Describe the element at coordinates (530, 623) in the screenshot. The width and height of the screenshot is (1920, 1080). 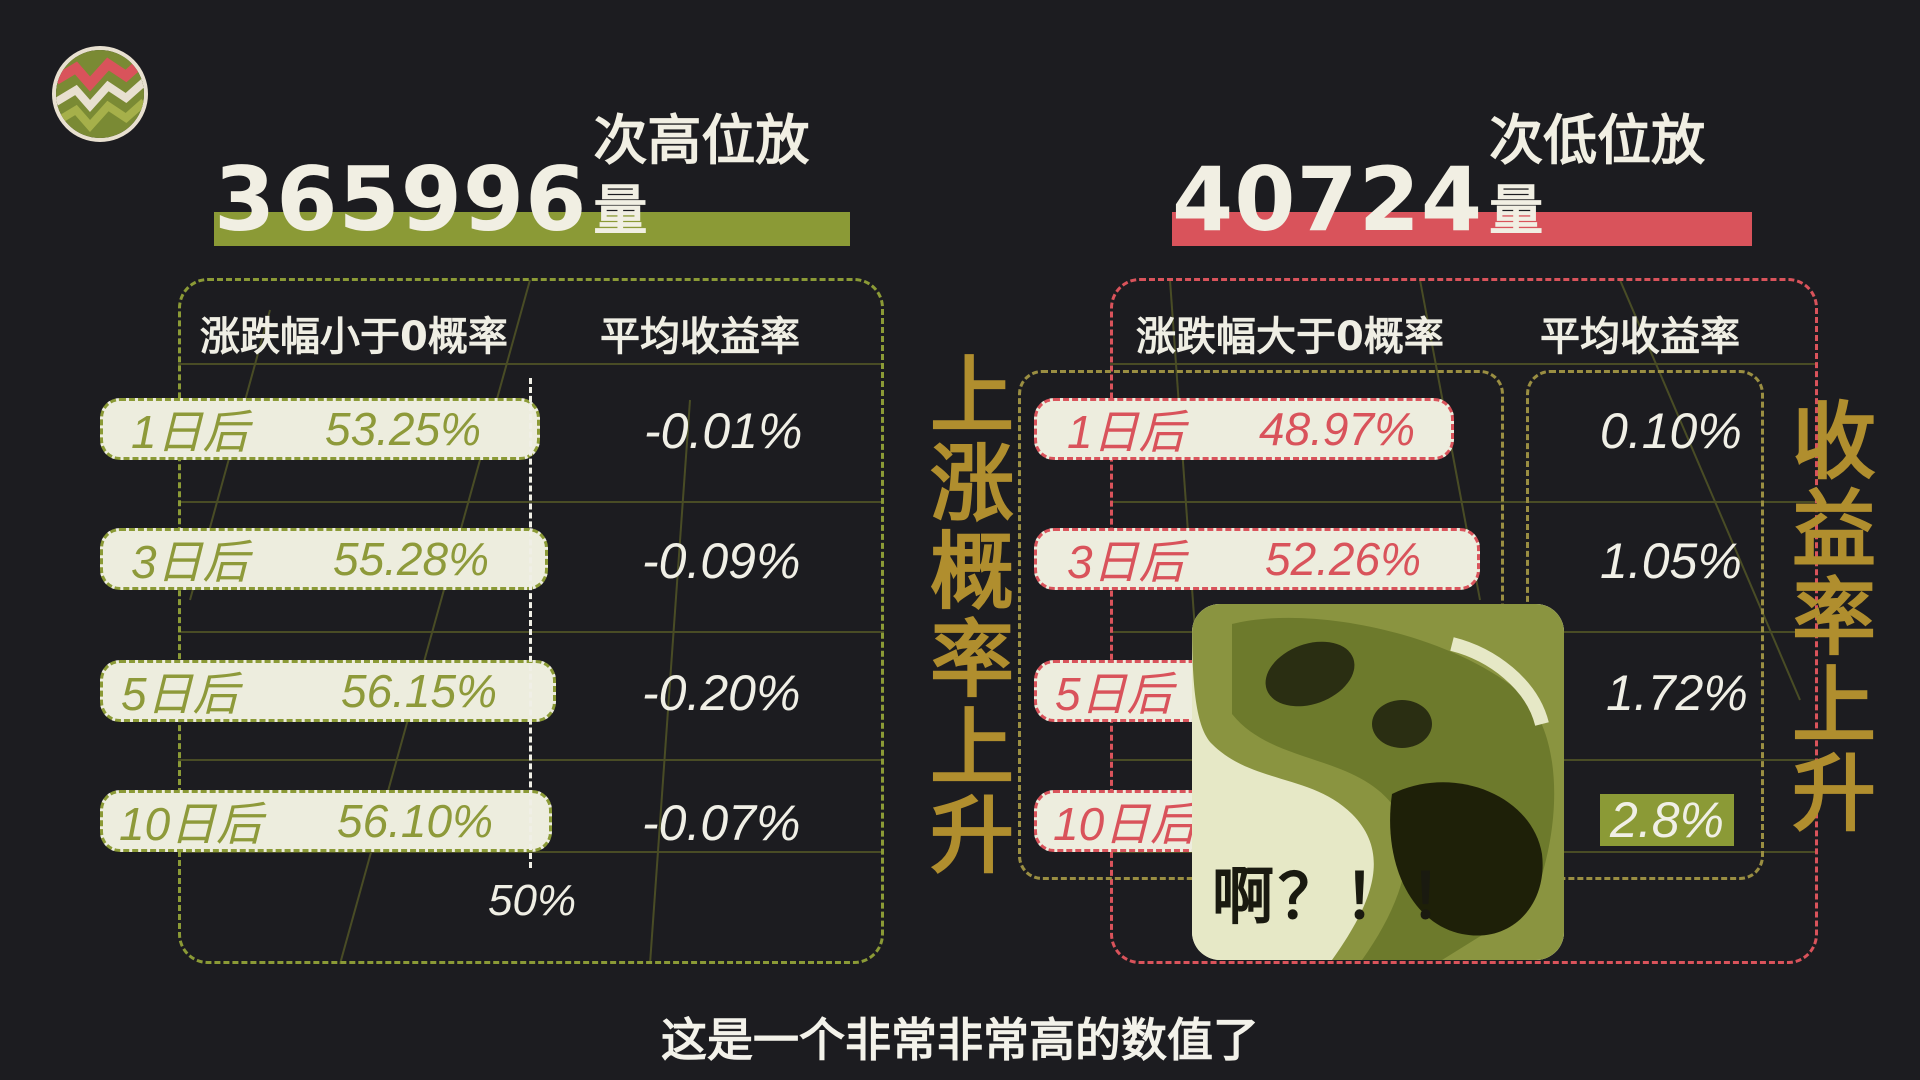
I see `fifty-percent-line` at that location.